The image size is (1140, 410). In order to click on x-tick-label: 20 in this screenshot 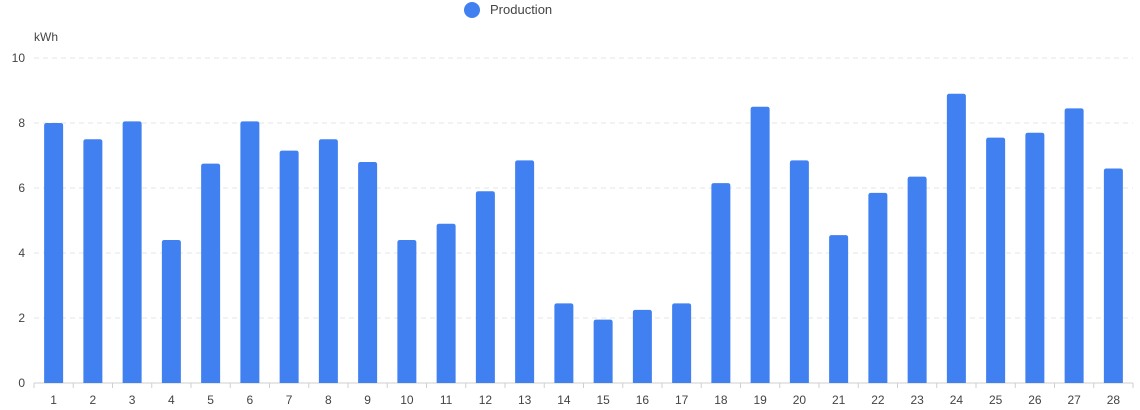, I will do `click(800, 400)`.